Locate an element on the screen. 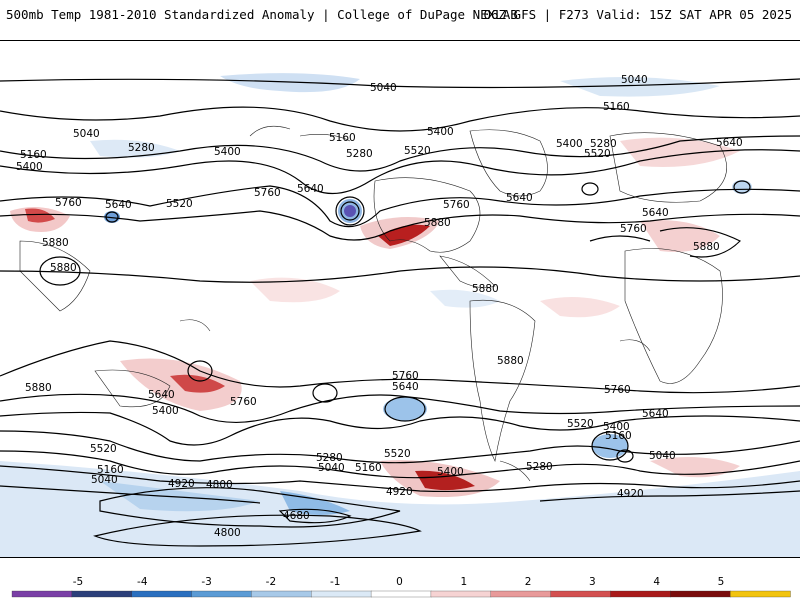 The width and height of the screenshot is (800, 604). colorbar-tick-label: 5 is located at coordinates (721, 582).